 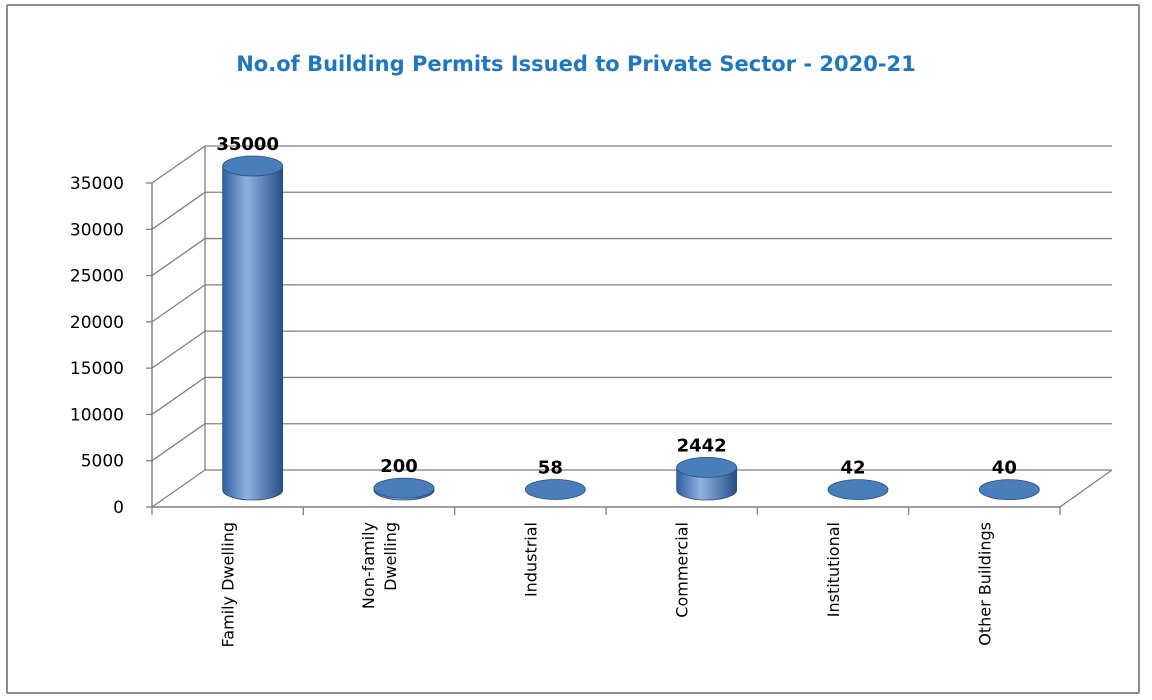 What do you see at coordinates (530, 559) in the screenshot?
I see `category-label: Industrial` at bounding box center [530, 559].